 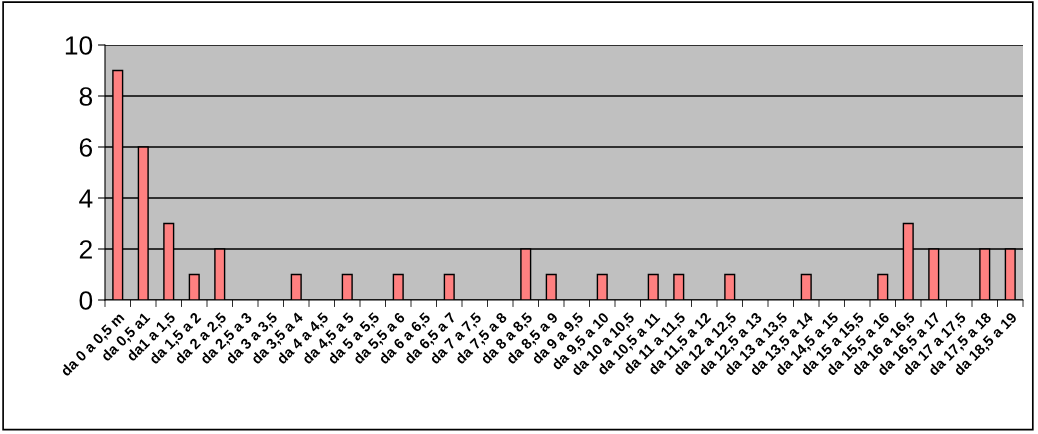 What do you see at coordinates (85, 249) in the screenshot?
I see `y-tick-label: 2` at bounding box center [85, 249].